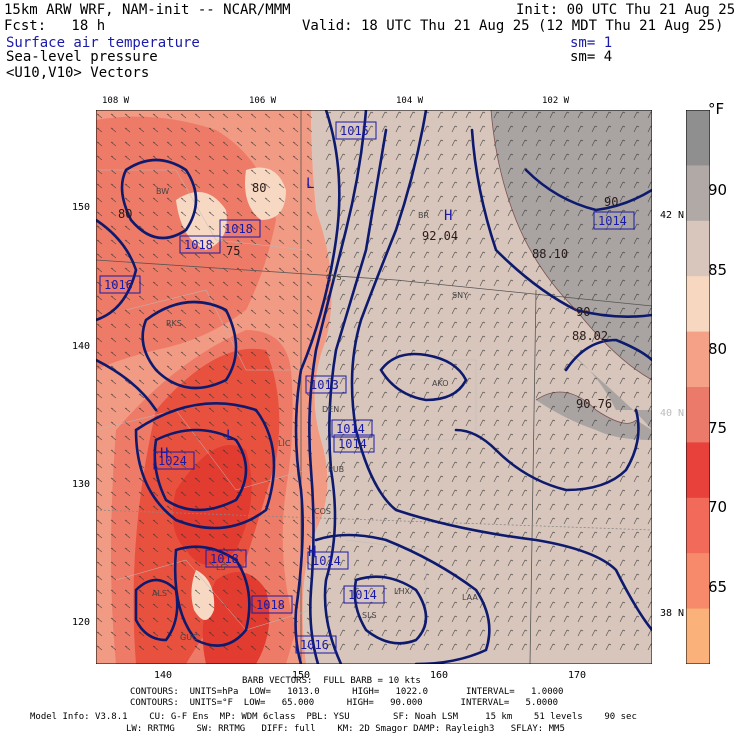 This screenshot has width=740, height=740. What do you see at coordinates (611, 202) in the screenshot?
I see `temperature-value-label: 90` at bounding box center [611, 202].